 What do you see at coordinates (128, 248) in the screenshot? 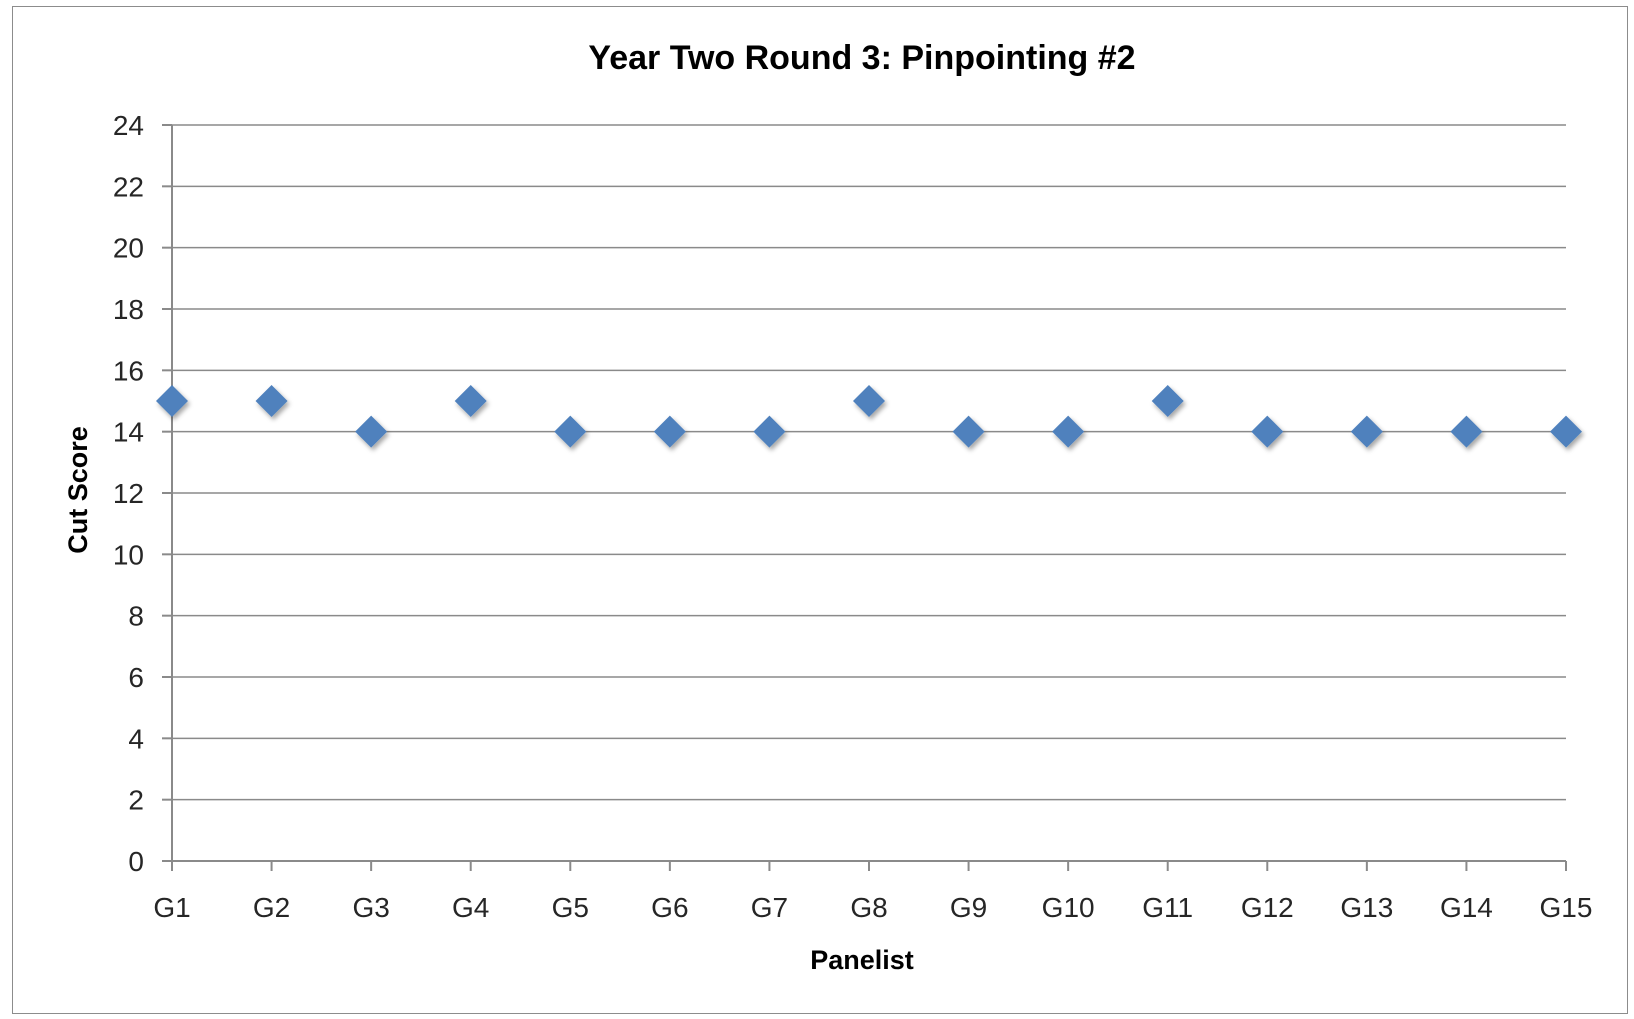
I see `y-tick-label: 20` at bounding box center [128, 248].